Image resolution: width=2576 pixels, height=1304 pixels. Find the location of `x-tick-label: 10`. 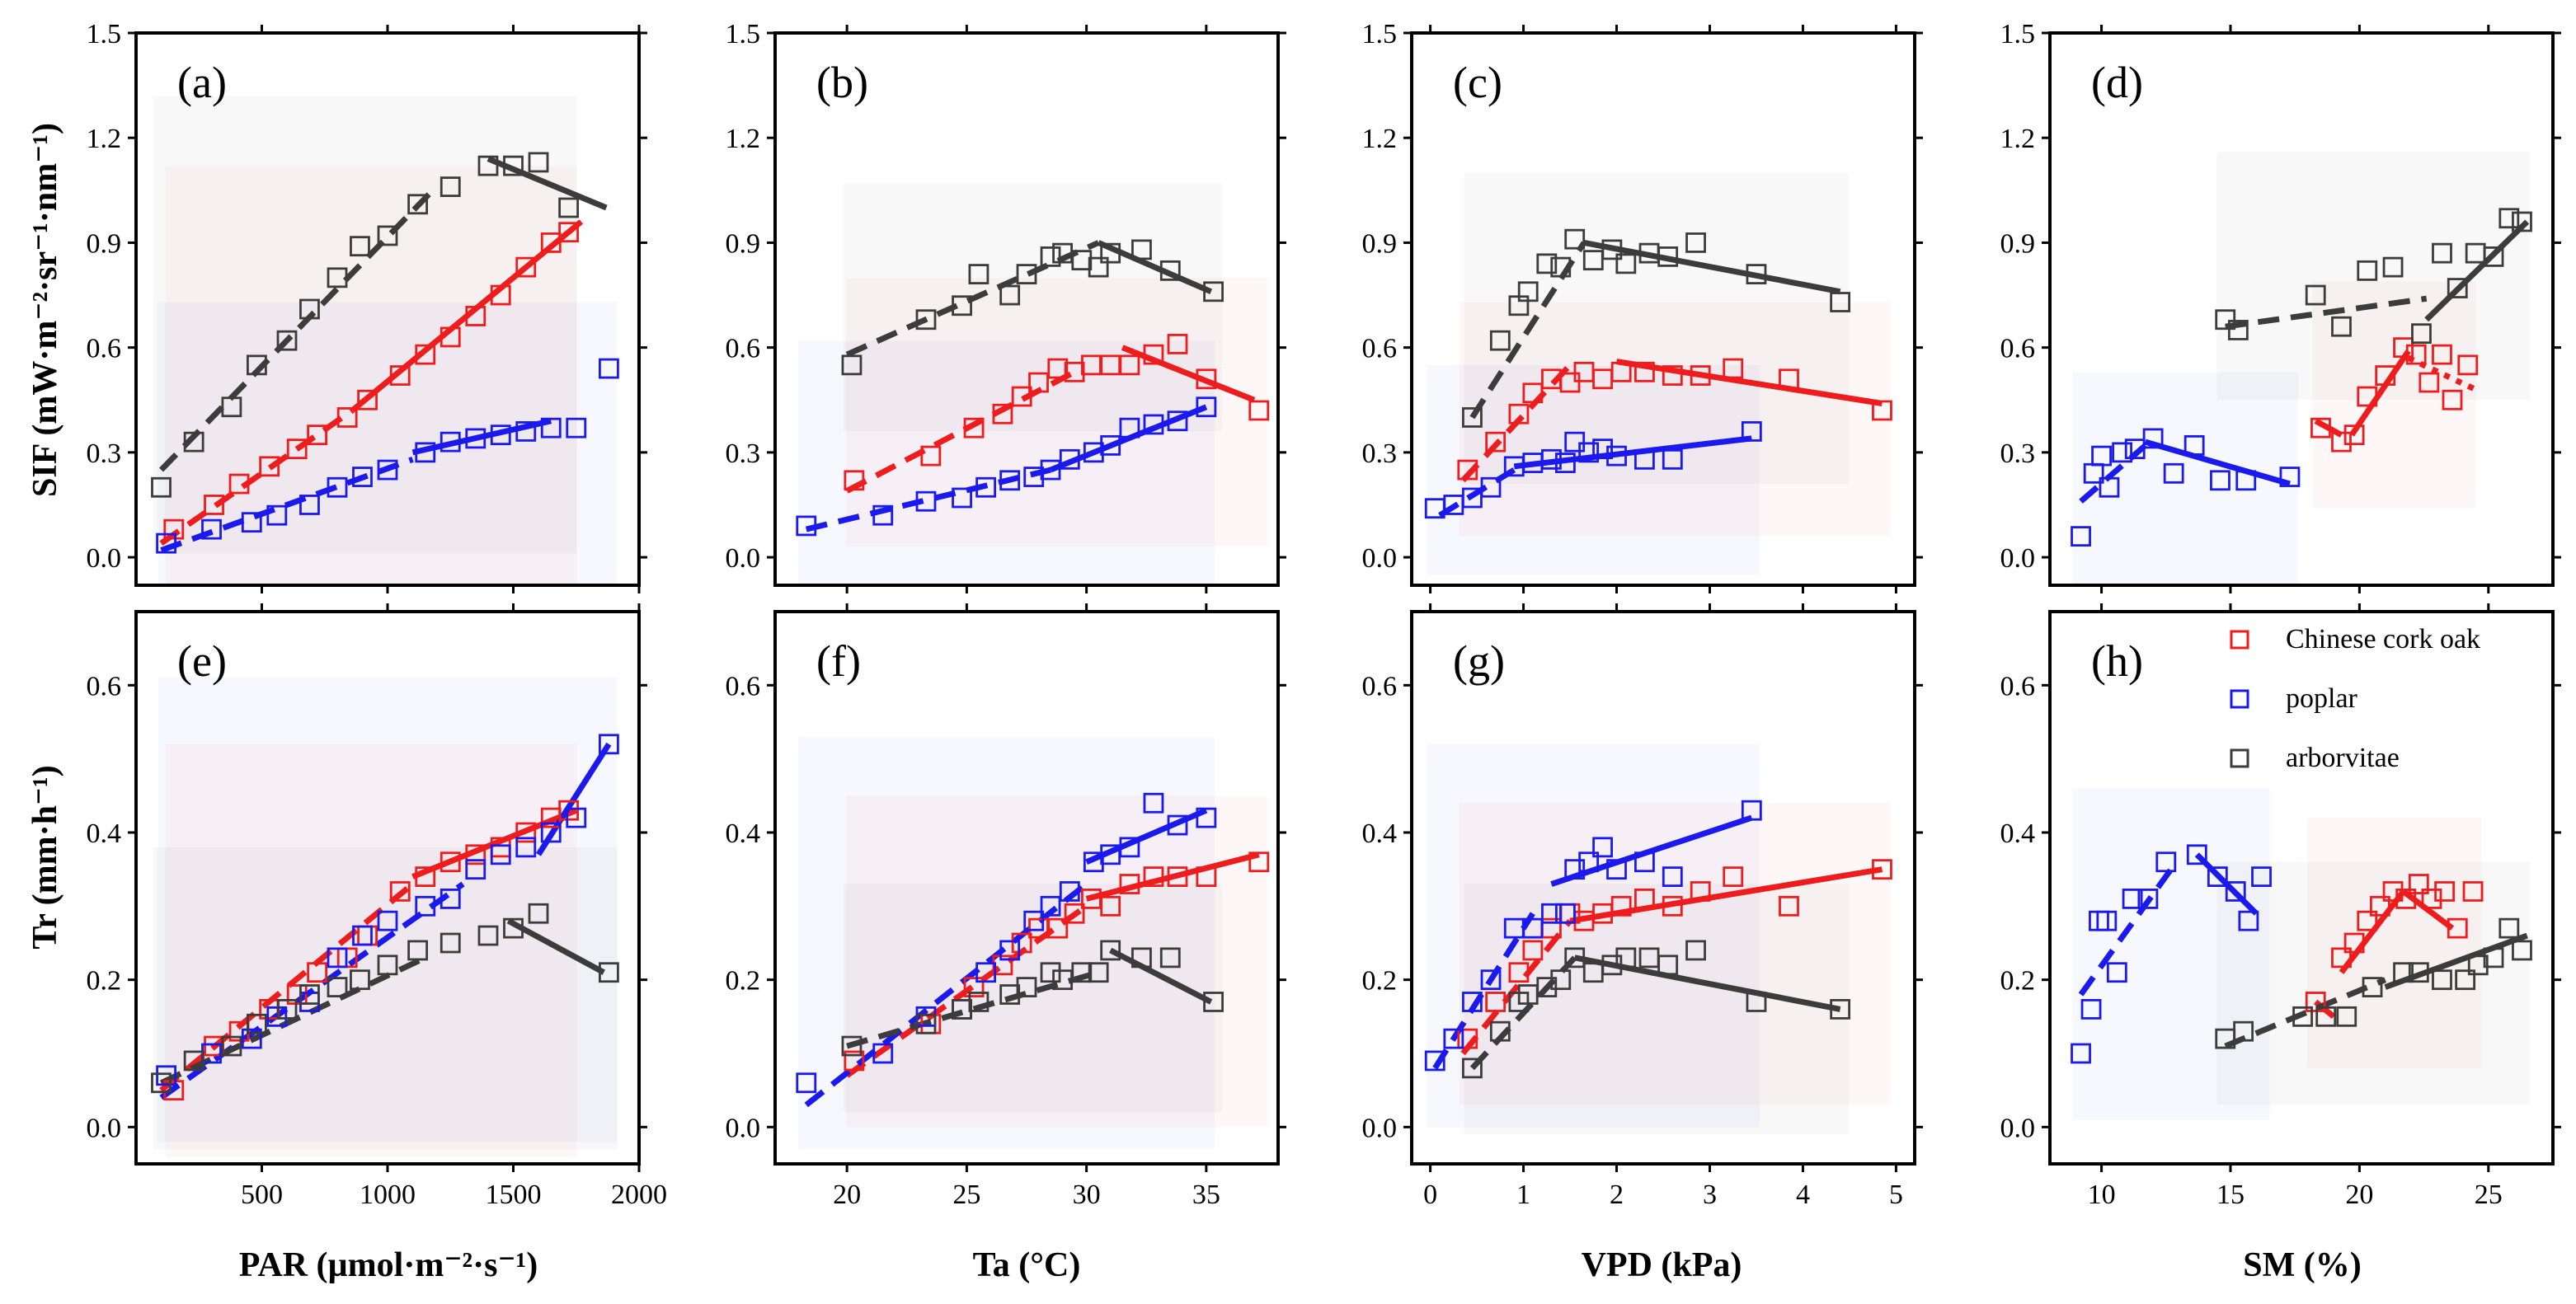

x-tick-label: 10 is located at coordinates (2102, 1195).